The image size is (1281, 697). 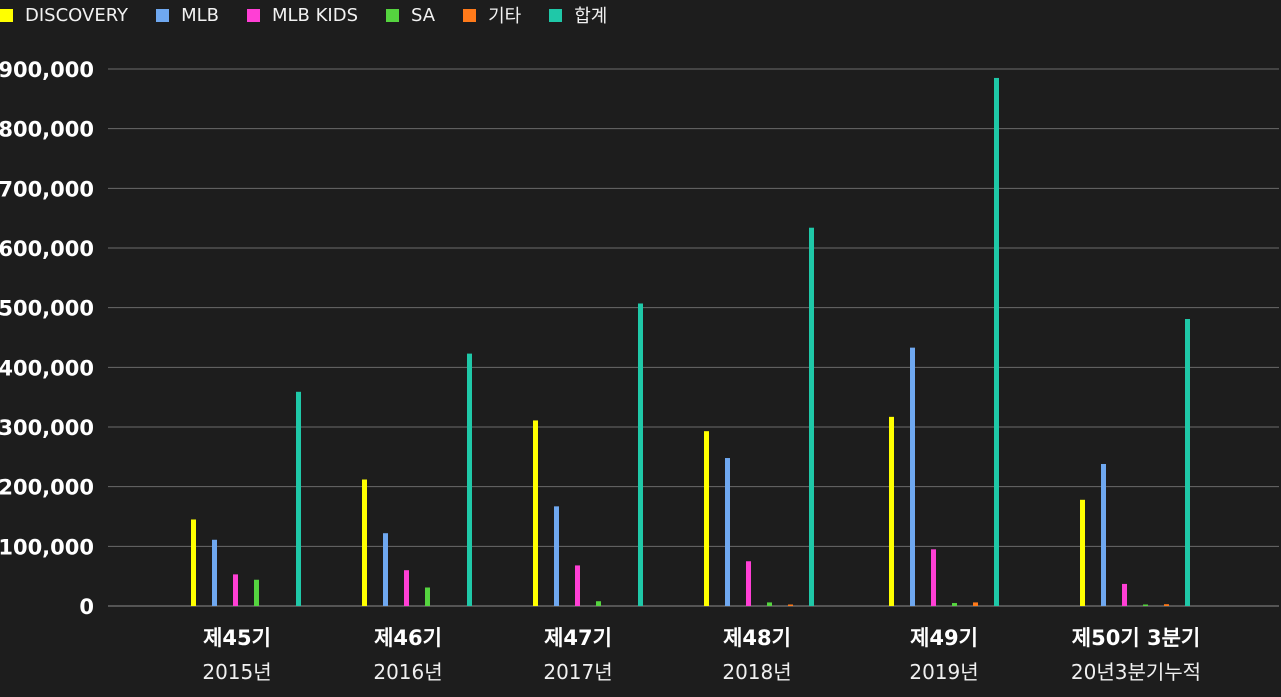 I want to click on legend-item: MLB, so click(x=187, y=15).